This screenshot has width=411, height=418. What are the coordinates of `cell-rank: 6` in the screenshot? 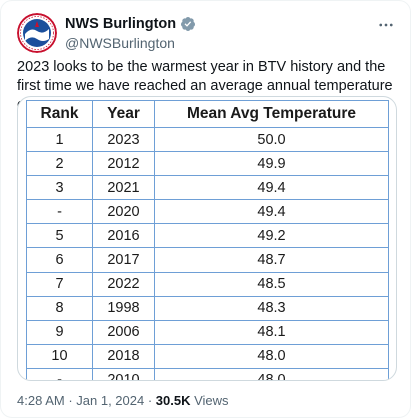 It's located at (59, 260).